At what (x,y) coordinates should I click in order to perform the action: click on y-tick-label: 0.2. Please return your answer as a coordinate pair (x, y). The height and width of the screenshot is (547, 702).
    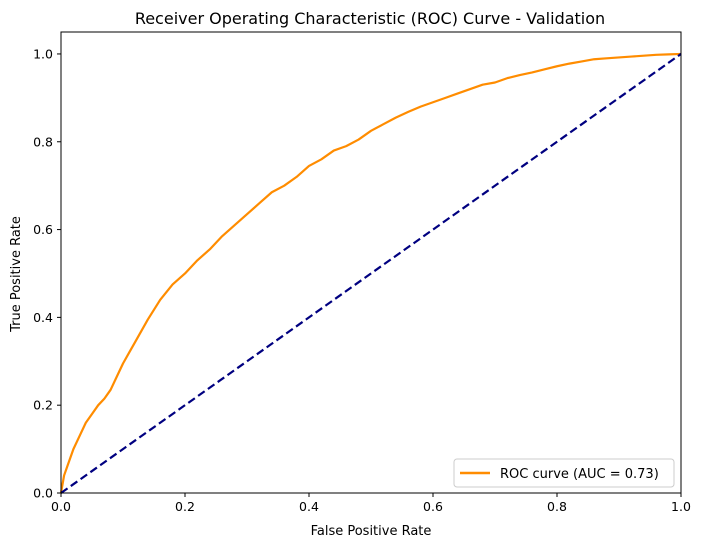
    Looking at the image, I should click on (43, 405).